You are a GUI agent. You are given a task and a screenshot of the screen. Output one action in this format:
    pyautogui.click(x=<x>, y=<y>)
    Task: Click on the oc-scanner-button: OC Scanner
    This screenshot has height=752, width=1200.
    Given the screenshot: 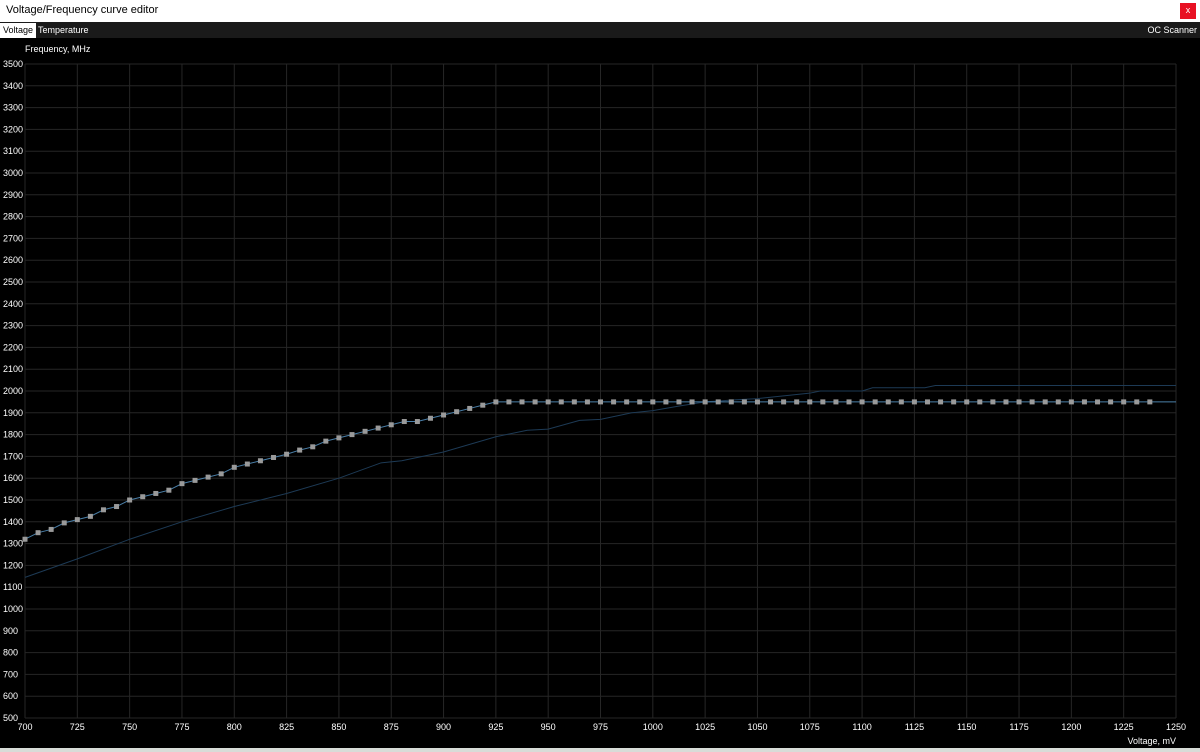 What is the action you would take?
    pyautogui.click(x=1172, y=30)
    